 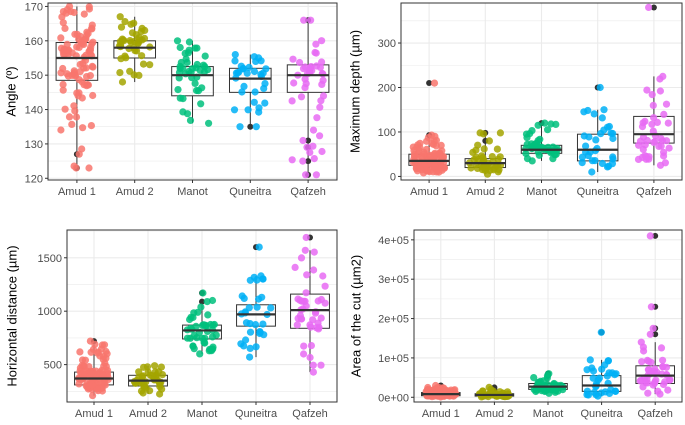 I want to click on area-of-the-cut-m2-ylabel: Area of the cut (µm2), so click(x=355, y=316).